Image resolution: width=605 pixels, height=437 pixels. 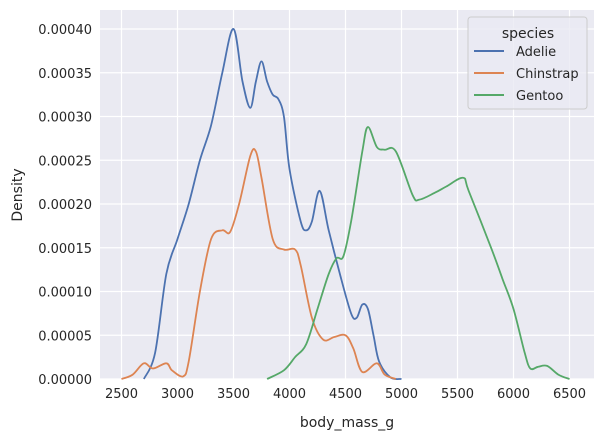 I want to click on y-tick-label: 0.00010, so click(x=65, y=293).